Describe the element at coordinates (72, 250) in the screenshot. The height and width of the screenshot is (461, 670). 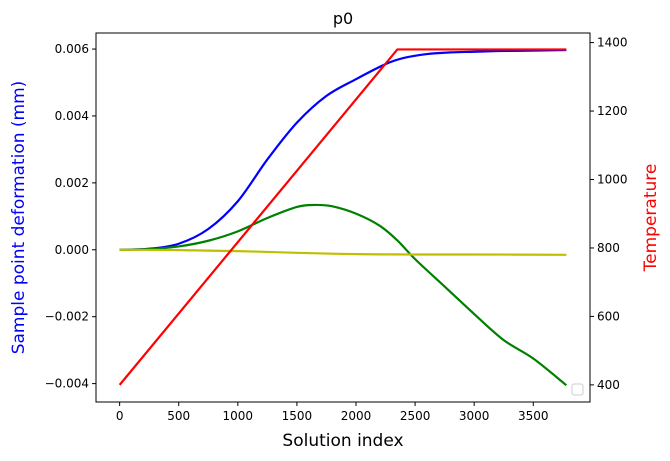
I see `y-tick-label: 0.000` at that location.